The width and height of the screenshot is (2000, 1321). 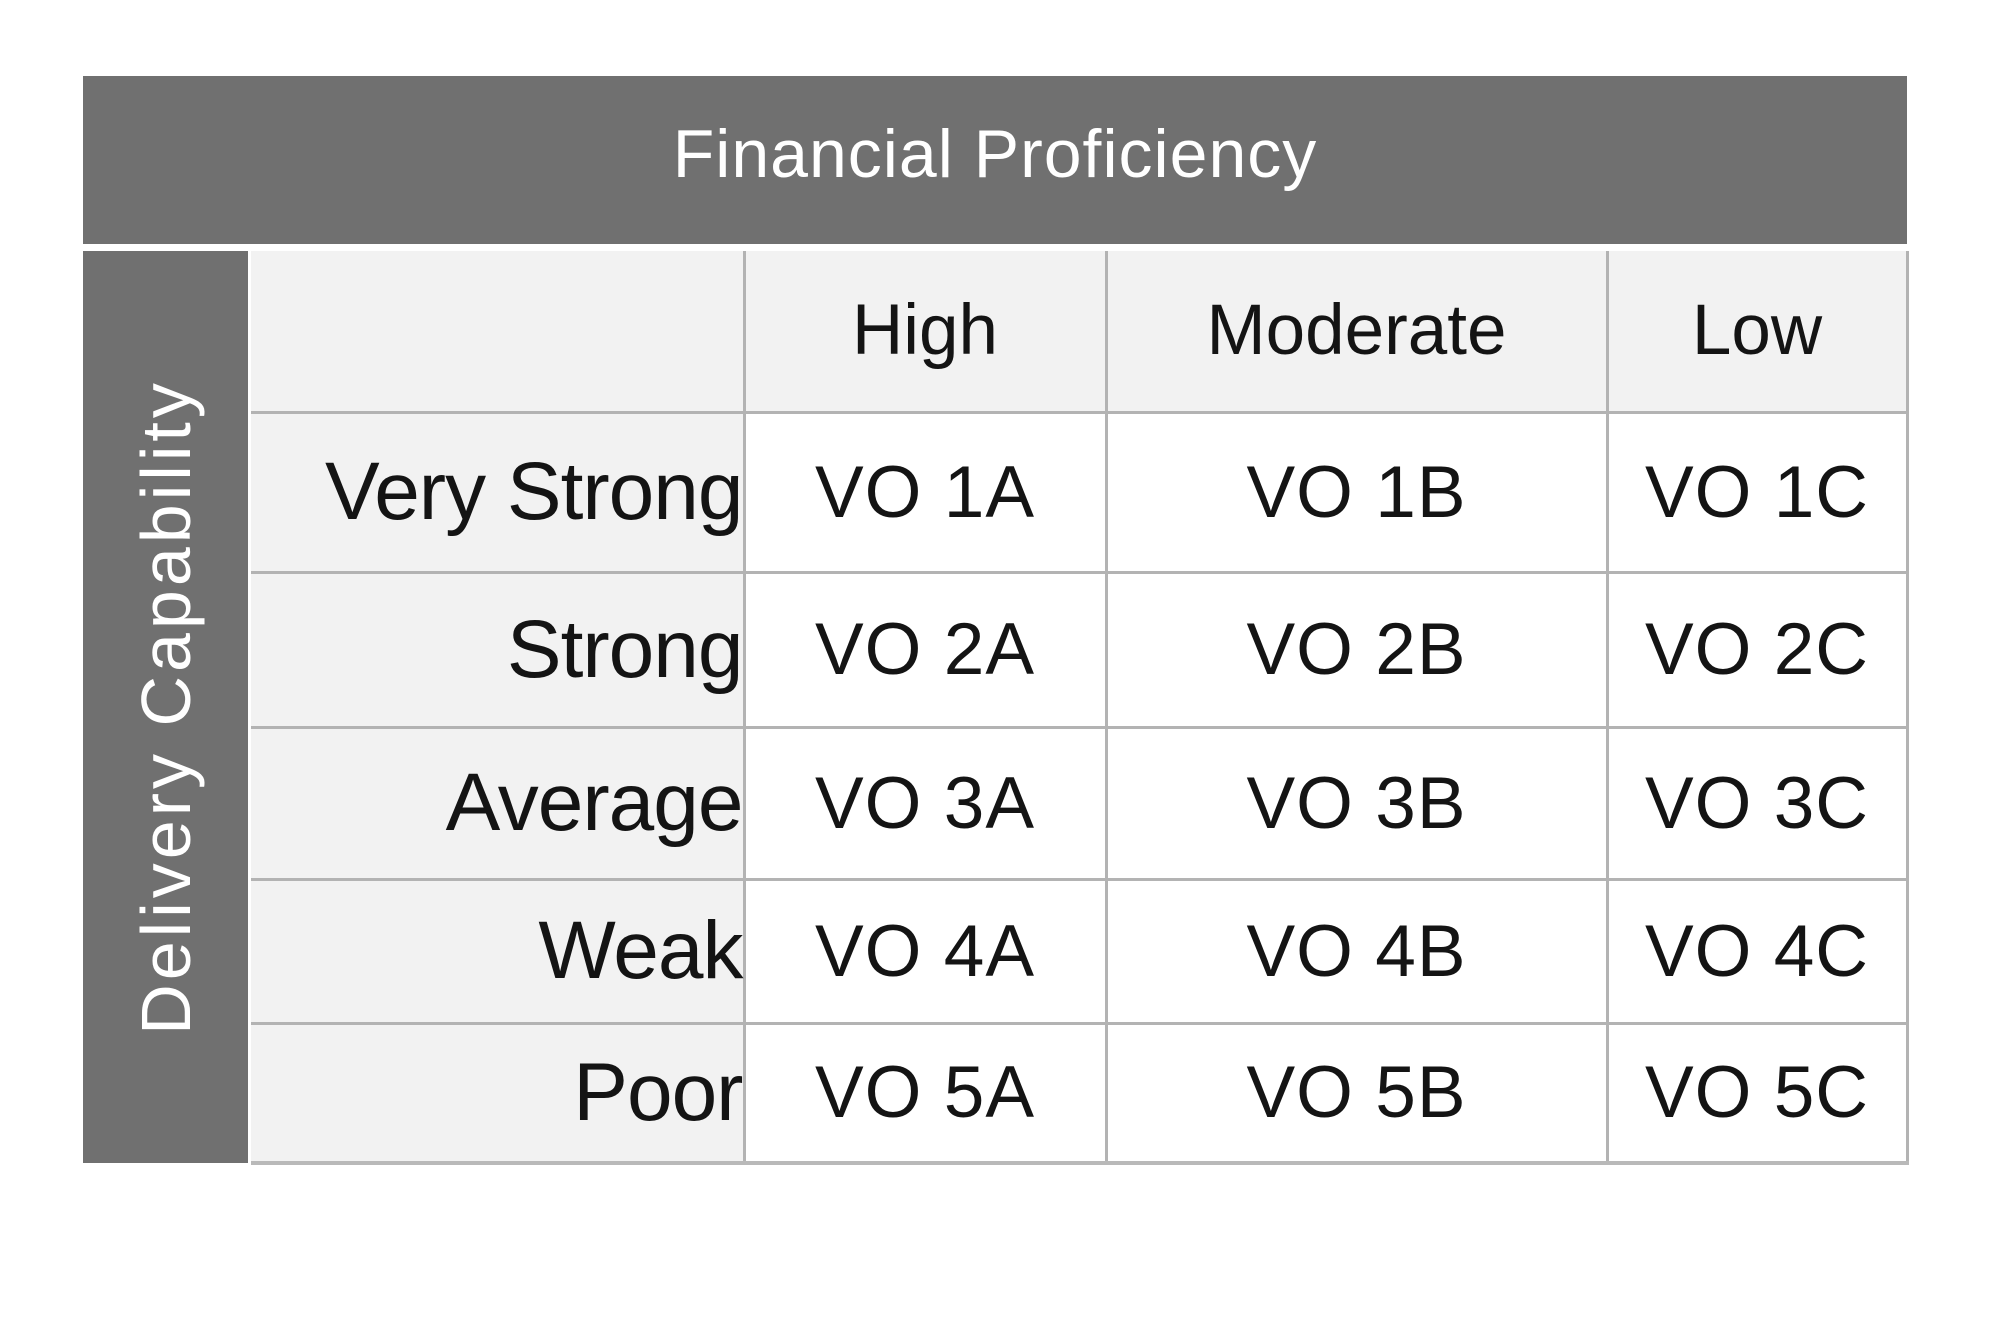 I want to click on row-label-average: Average, so click(x=498, y=804).